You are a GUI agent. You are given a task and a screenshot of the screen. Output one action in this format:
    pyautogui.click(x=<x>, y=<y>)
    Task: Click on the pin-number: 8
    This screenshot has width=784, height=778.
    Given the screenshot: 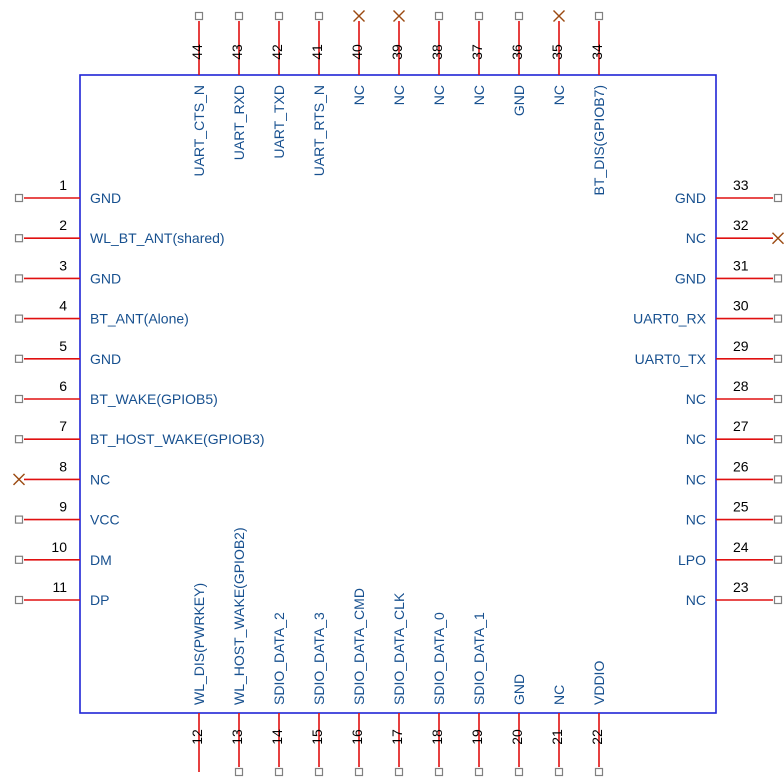 What is the action you would take?
    pyautogui.click(x=63, y=466)
    